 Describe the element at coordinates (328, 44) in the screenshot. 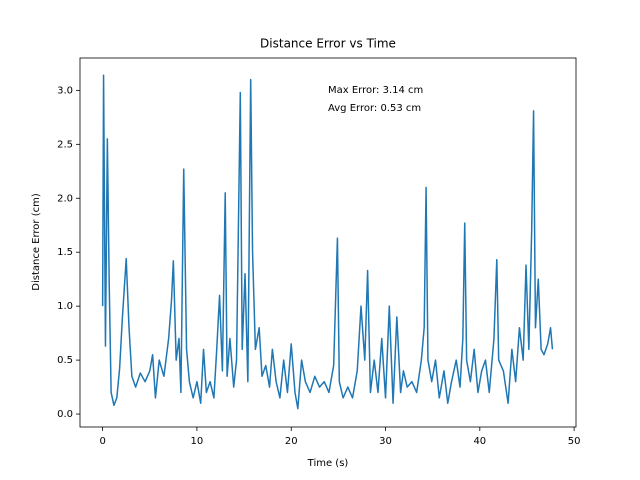

I see `chart-title: Distance Error vs Time` at that location.